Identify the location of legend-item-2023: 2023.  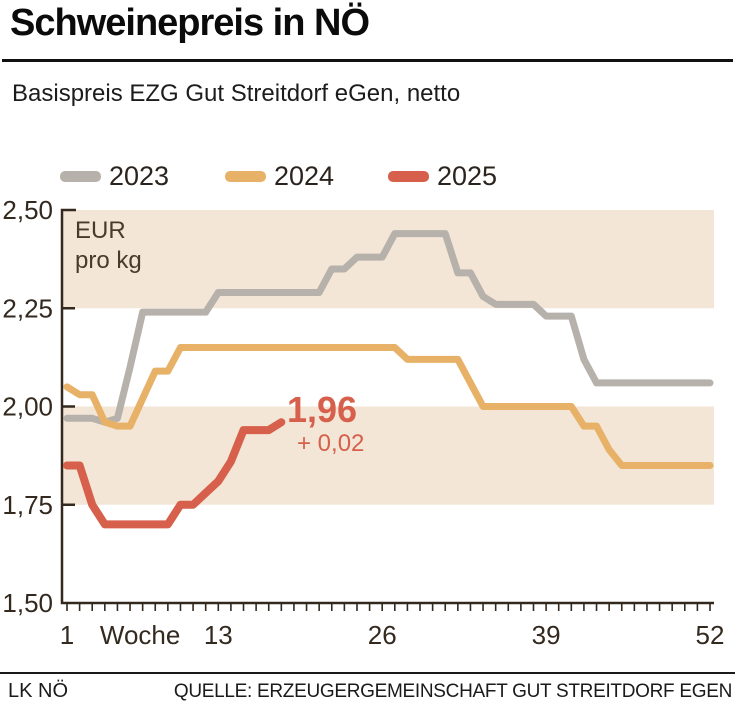
(114, 176).